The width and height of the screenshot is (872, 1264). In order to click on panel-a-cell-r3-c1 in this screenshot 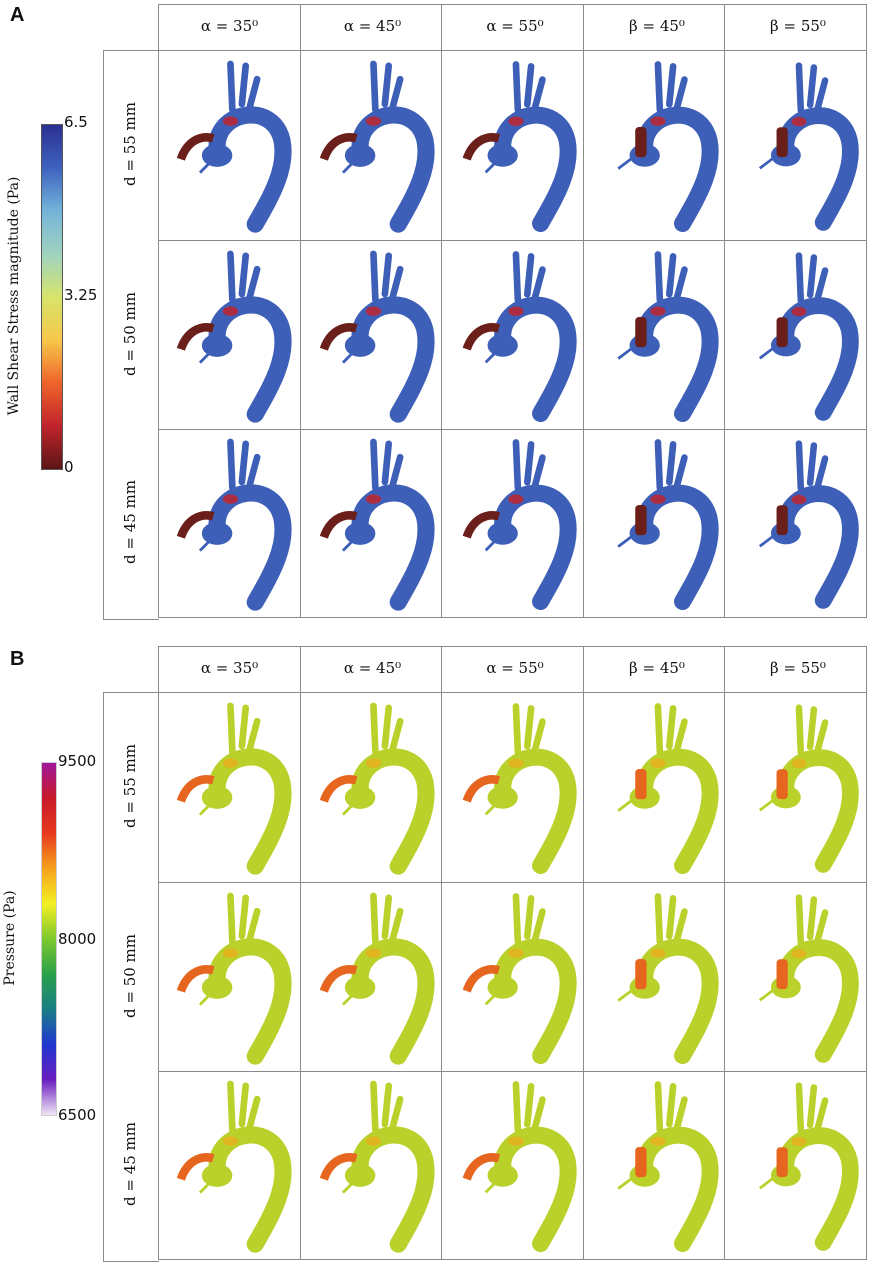, I will do `click(234, 524)`.